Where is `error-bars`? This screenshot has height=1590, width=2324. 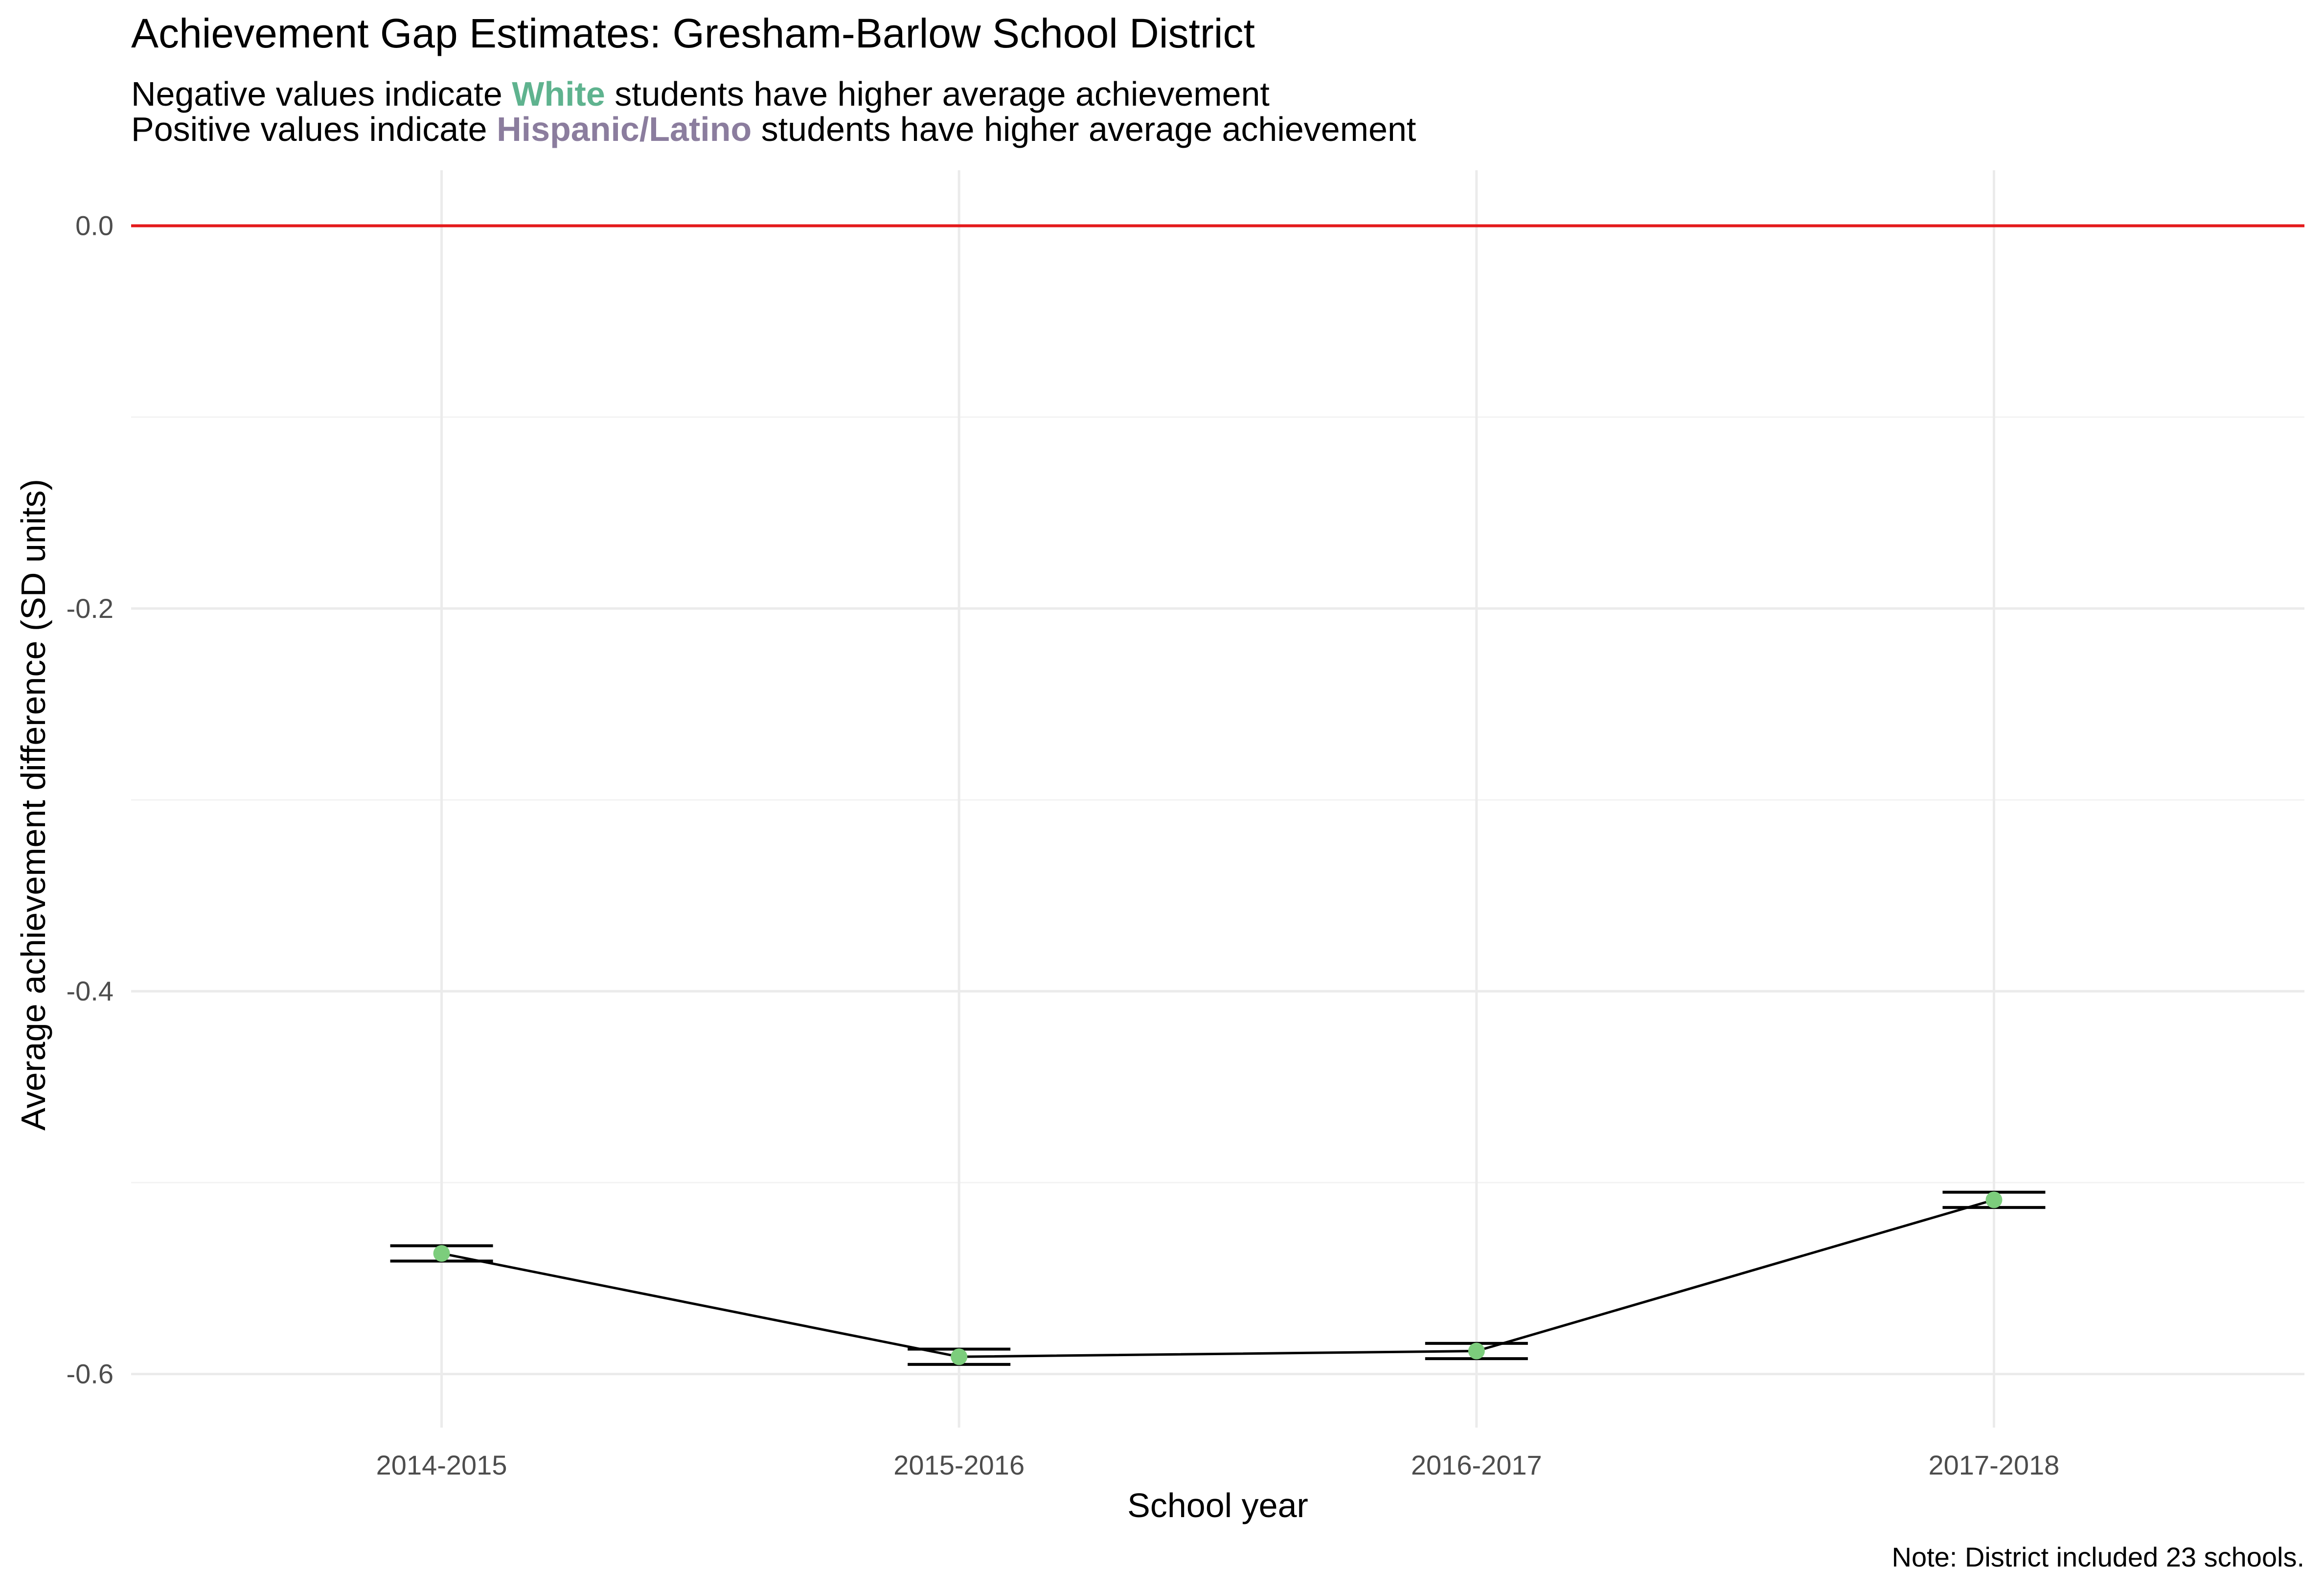
error-bars is located at coordinates (1218, 1278).